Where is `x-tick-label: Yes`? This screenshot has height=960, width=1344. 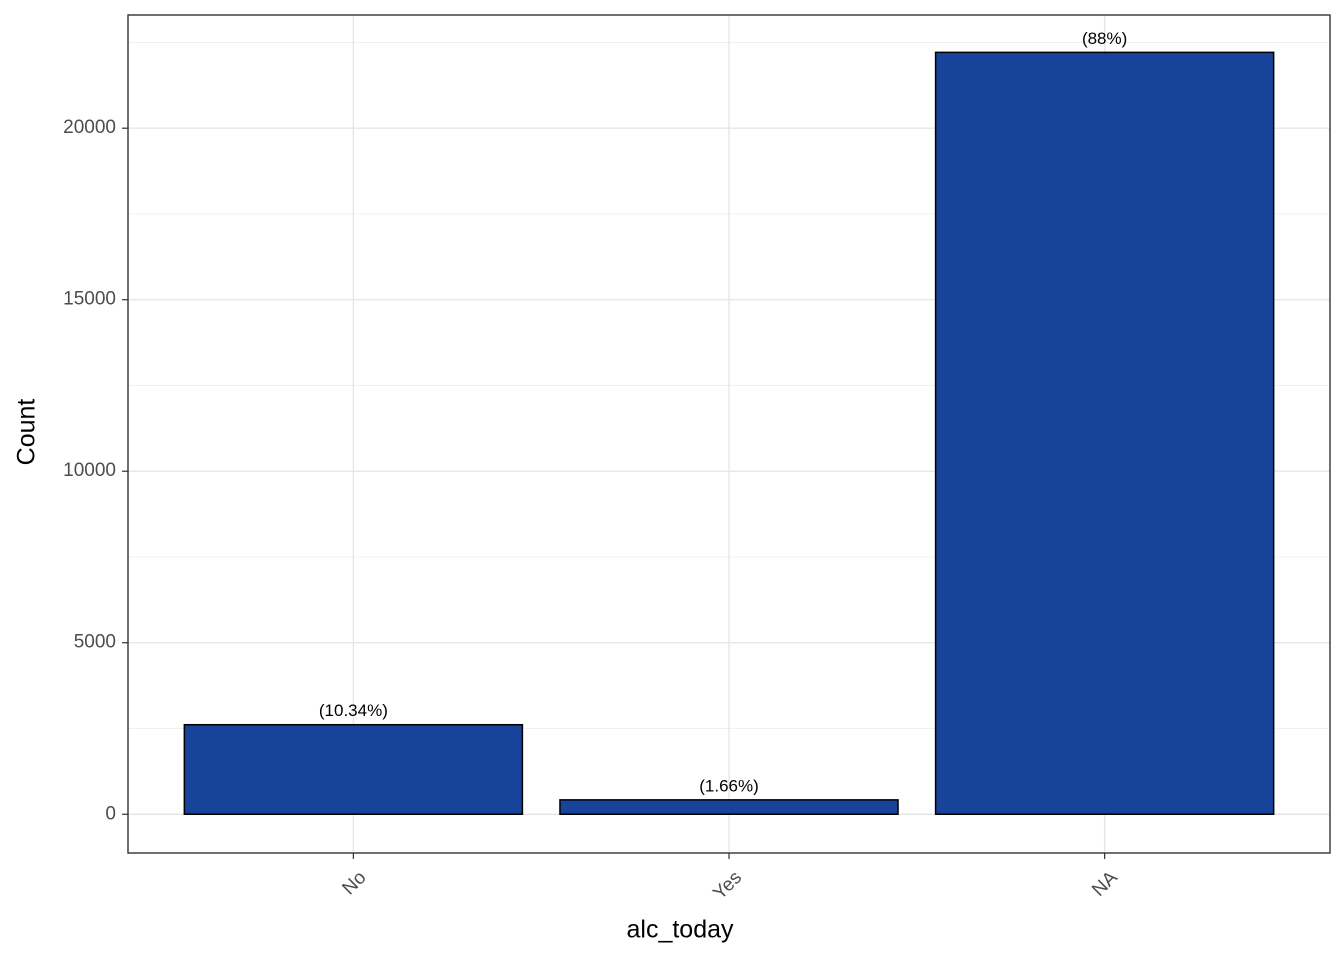 x-tick-label: Yes is located at coordinates (727, 885).